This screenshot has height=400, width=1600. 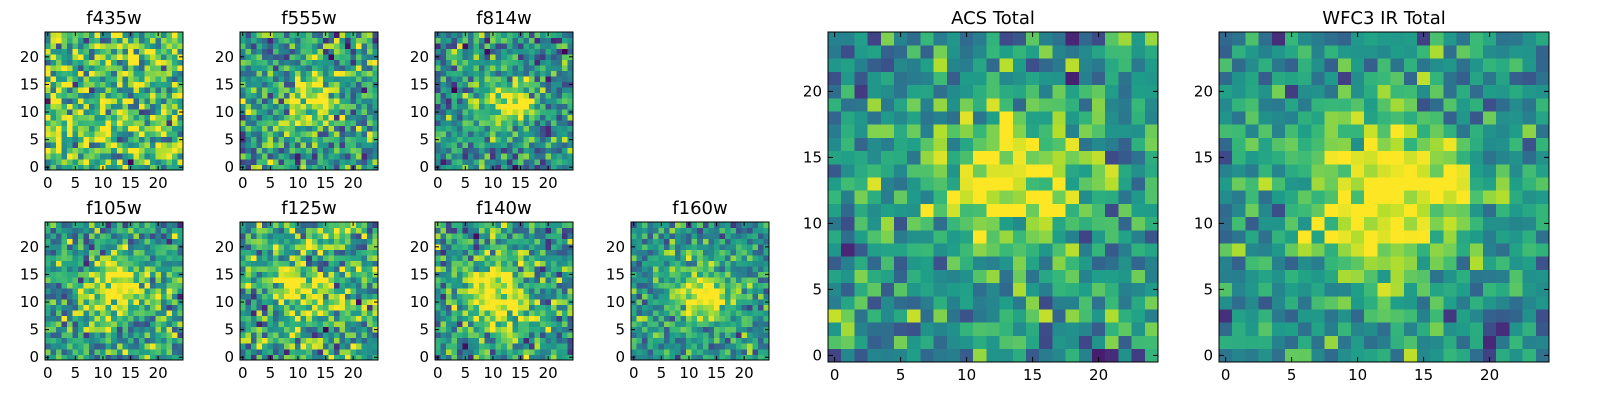 What do you see at coordinates (114, 291) in the screenshot?
I see `axes-frame` at bounding box center [114, 291].